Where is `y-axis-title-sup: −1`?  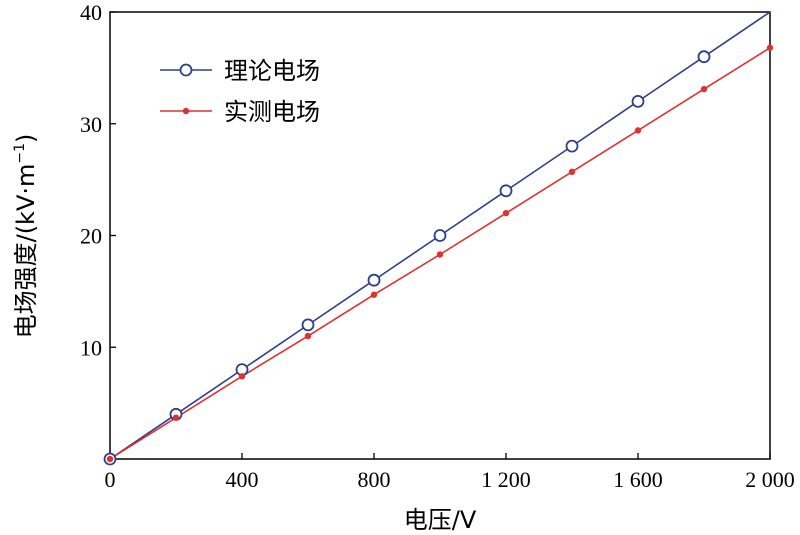 y-axis-title-sup: −1 is located at coordinates (20, 153).